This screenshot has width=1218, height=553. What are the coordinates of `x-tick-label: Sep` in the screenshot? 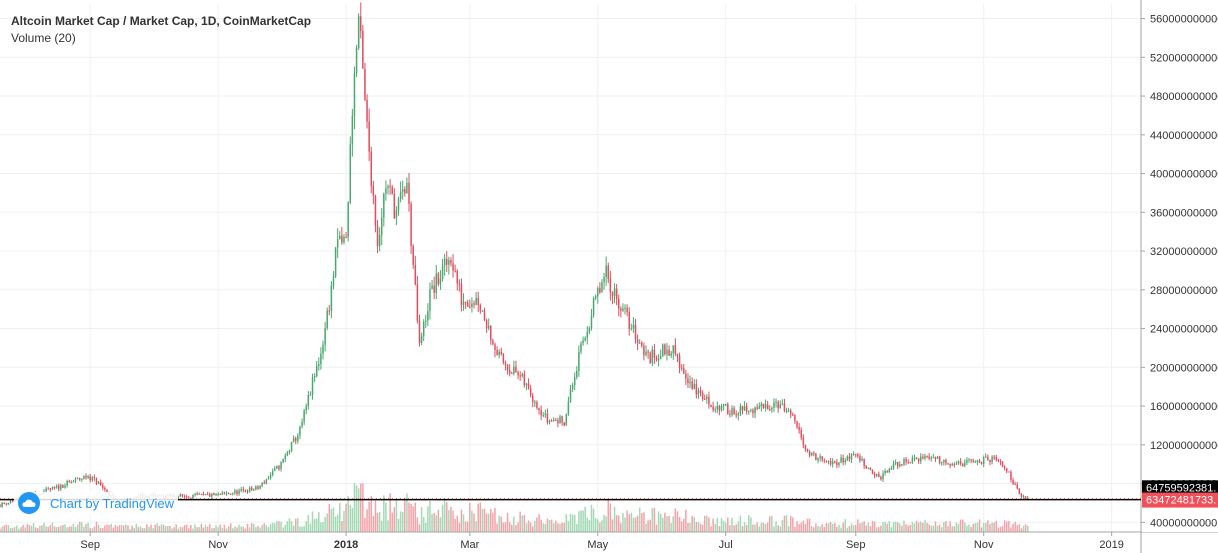 It's located at (90, 545).